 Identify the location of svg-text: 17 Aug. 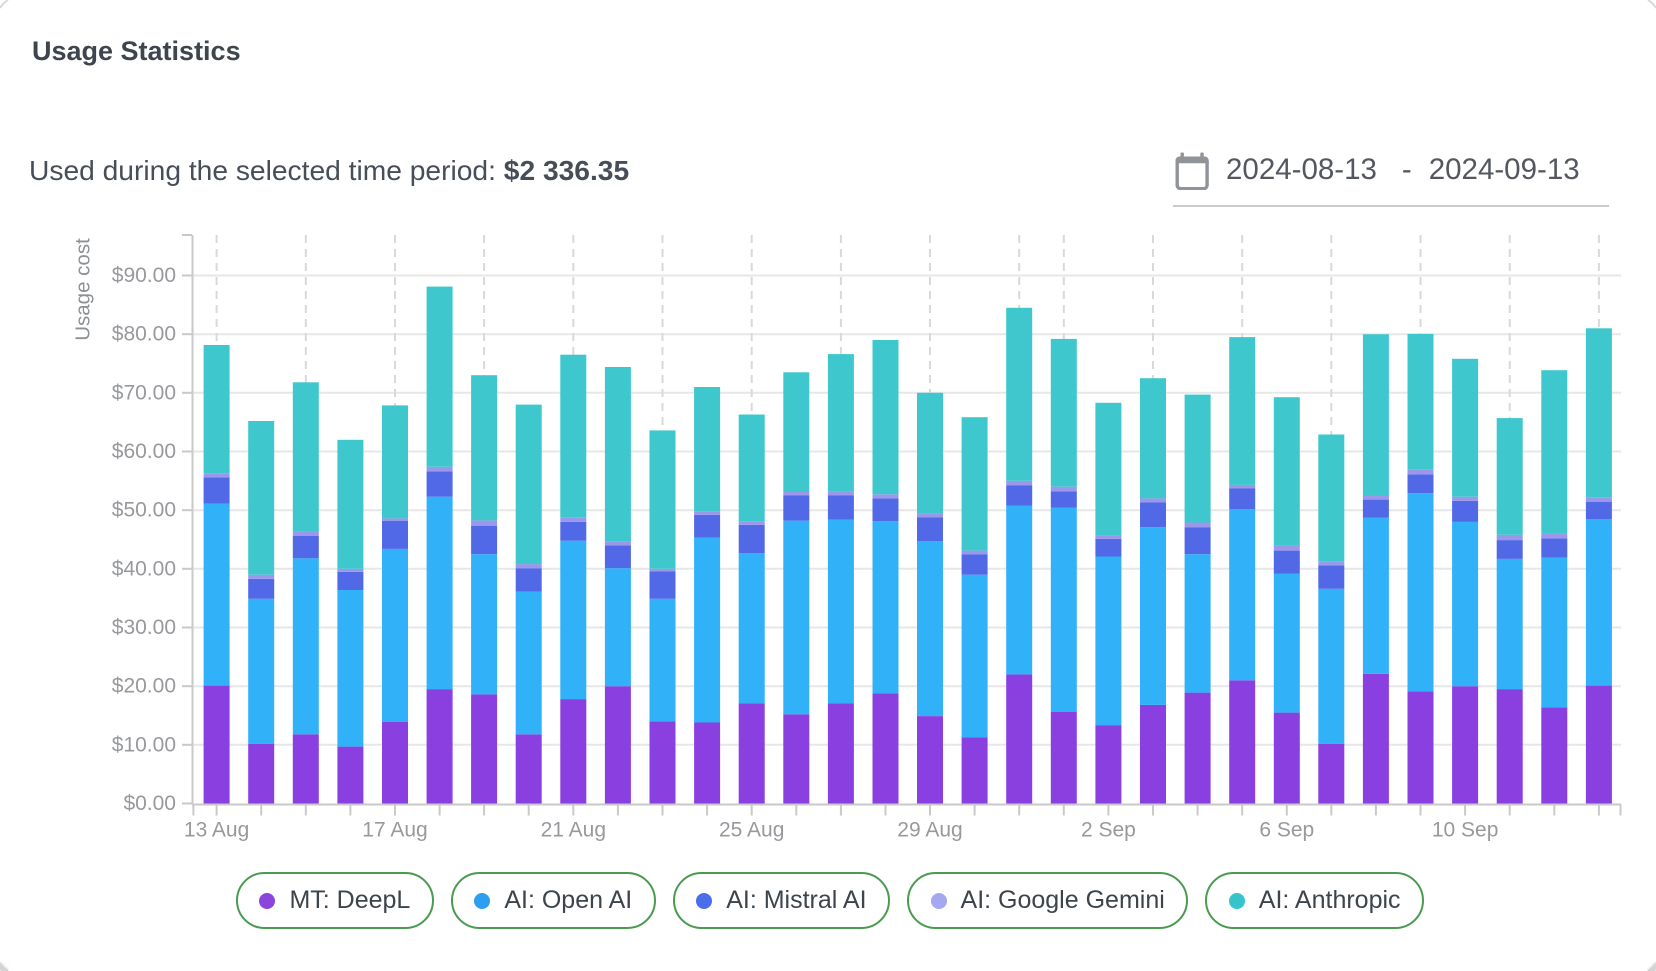
(394, 830).